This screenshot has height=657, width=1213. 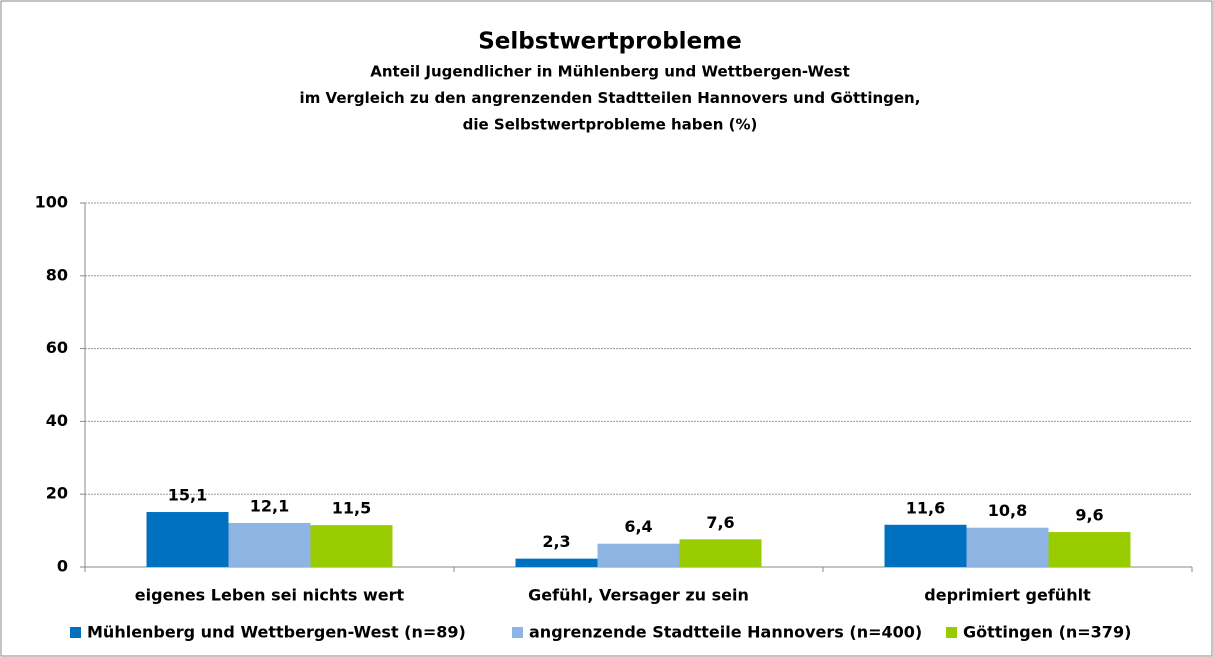 What do you see at coordinates (269, 505) in the screenshot?
I see `value-label: 12,1` at bounding box center [269, 505].